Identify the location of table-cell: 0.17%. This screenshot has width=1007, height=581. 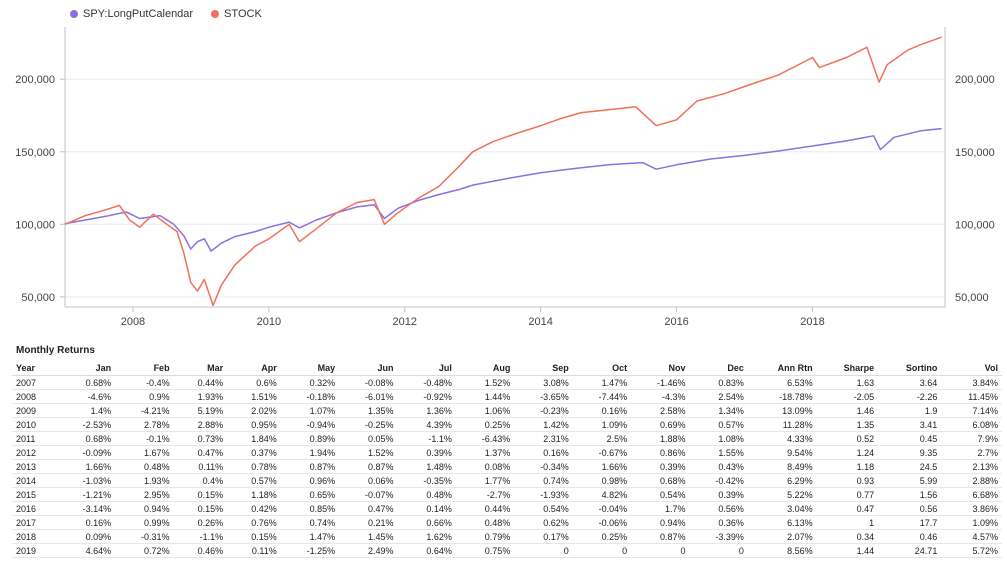
(543, 536).